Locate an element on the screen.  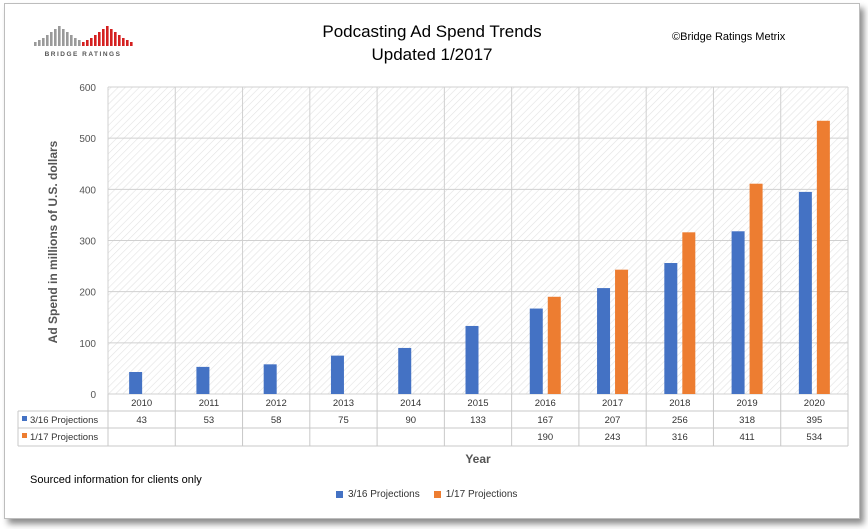
title-line-2: Updated 1/2017 is located at coordinates (432, 54).